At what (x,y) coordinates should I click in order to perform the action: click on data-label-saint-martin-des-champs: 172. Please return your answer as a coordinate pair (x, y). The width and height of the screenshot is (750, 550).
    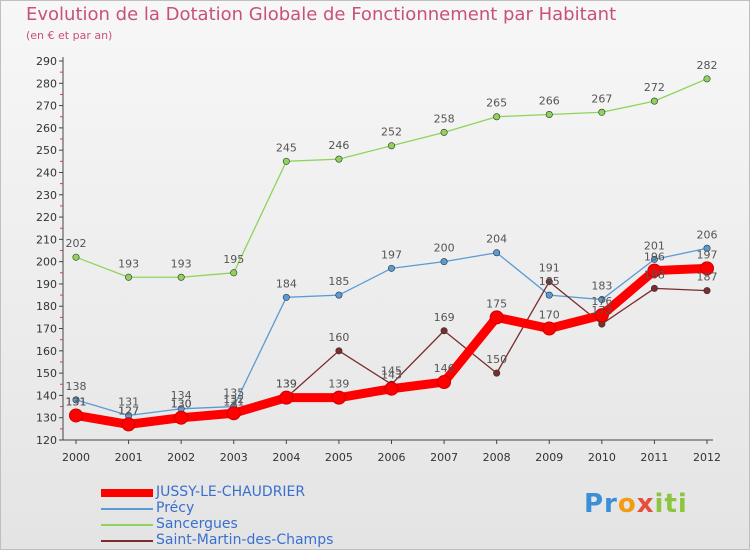
    Looking at the image, I should click on (601, 310).